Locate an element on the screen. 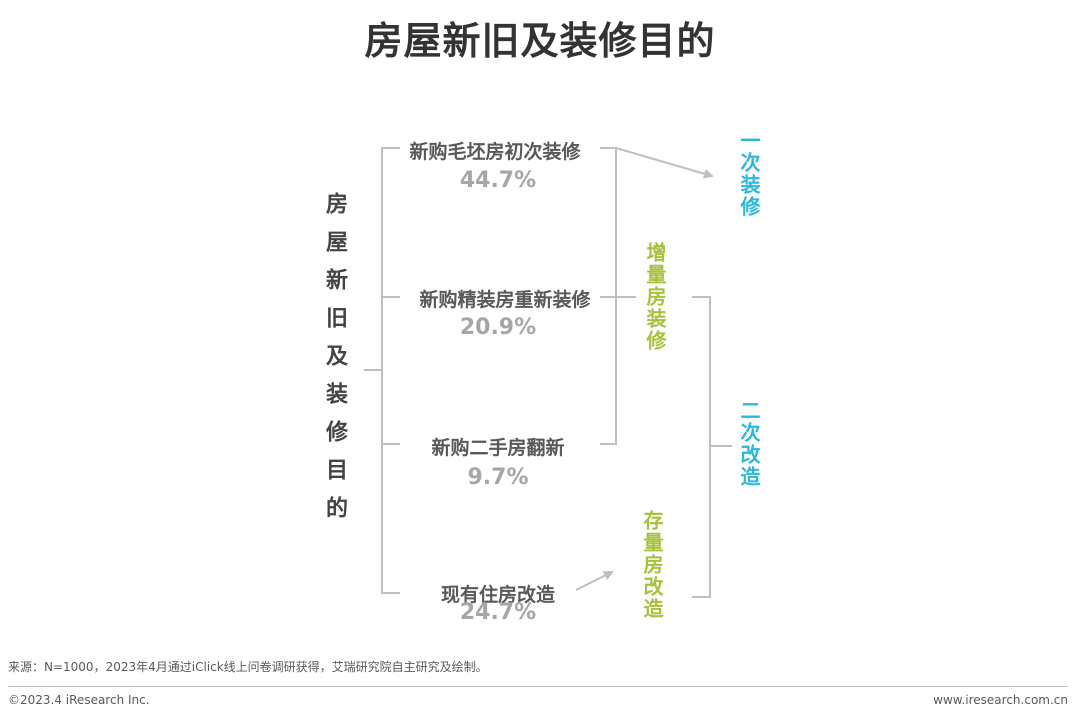 The width and height of the screenshot is (1080, 721). page-title: 房屋新旧及装修目的 is located at coordinates (540, 41).